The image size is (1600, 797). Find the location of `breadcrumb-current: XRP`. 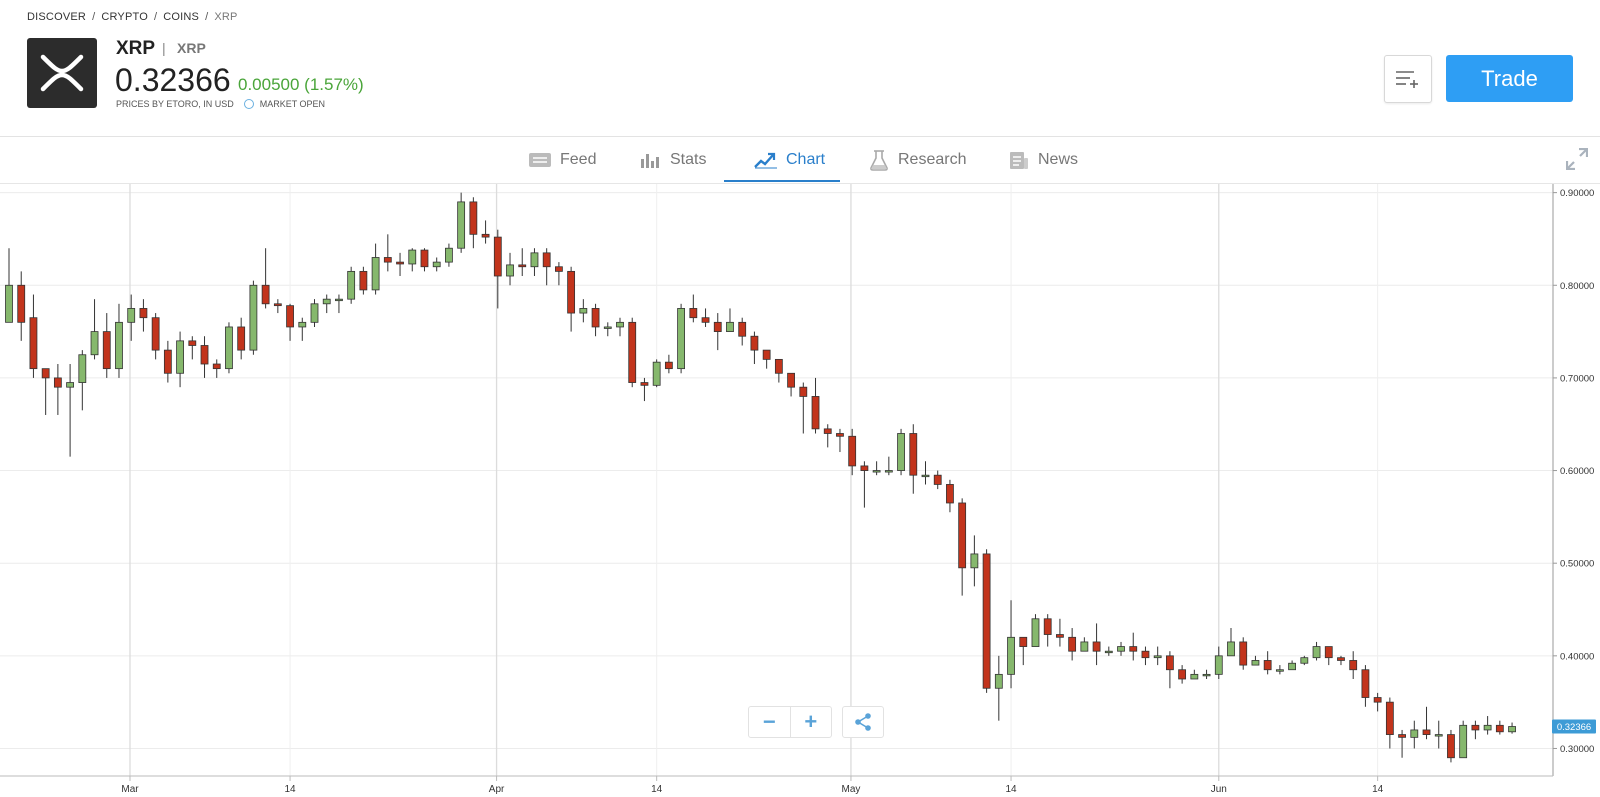

breadcrumb-current: XRP is located at coordinates (226, 17).